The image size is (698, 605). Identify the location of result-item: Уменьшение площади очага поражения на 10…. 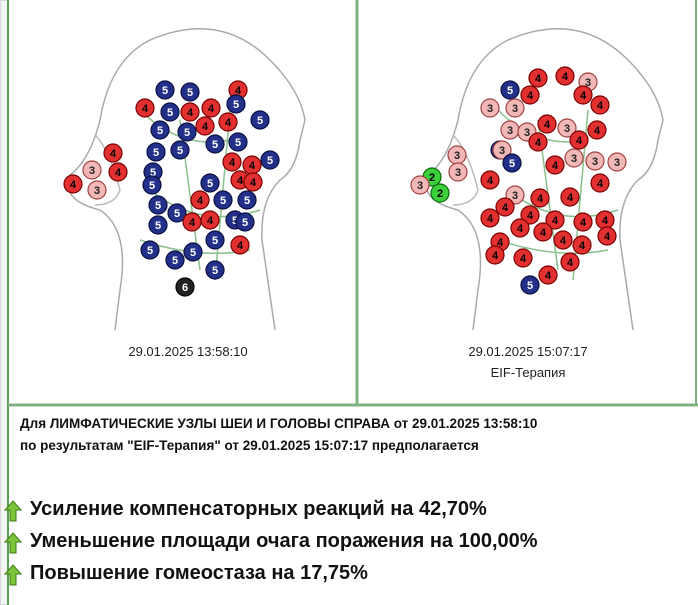
(271, 542).